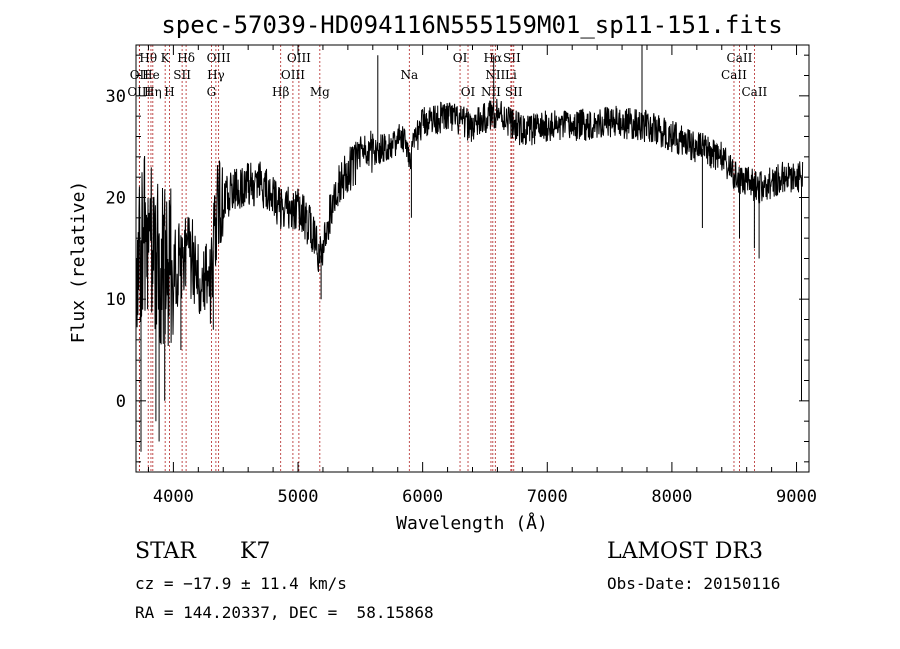 The height and width of the screenshot is (649, 900). I want to click on line-label: Hη, so click(153, 92).